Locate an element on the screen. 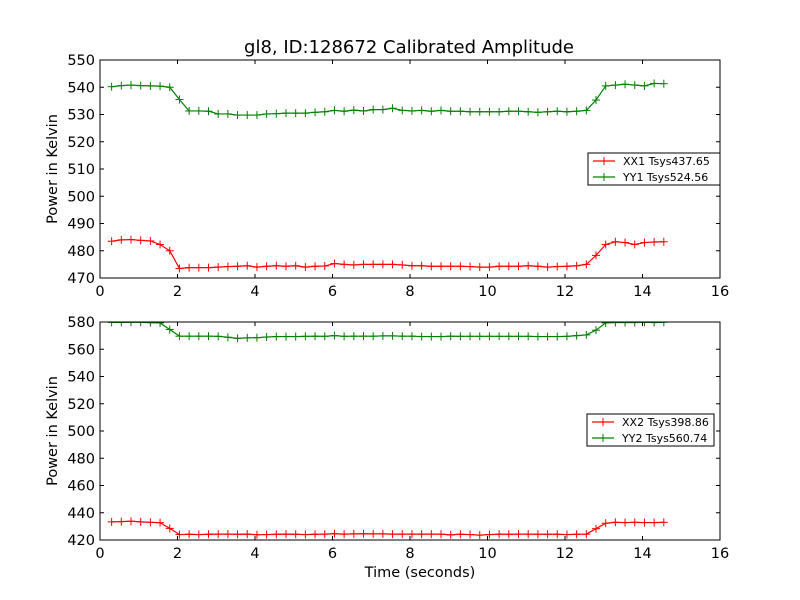 The image size is (800, 600). legend: XX2 Tsys398.86 YY2 Tsys560.74 is located at coordinates (650, 430).